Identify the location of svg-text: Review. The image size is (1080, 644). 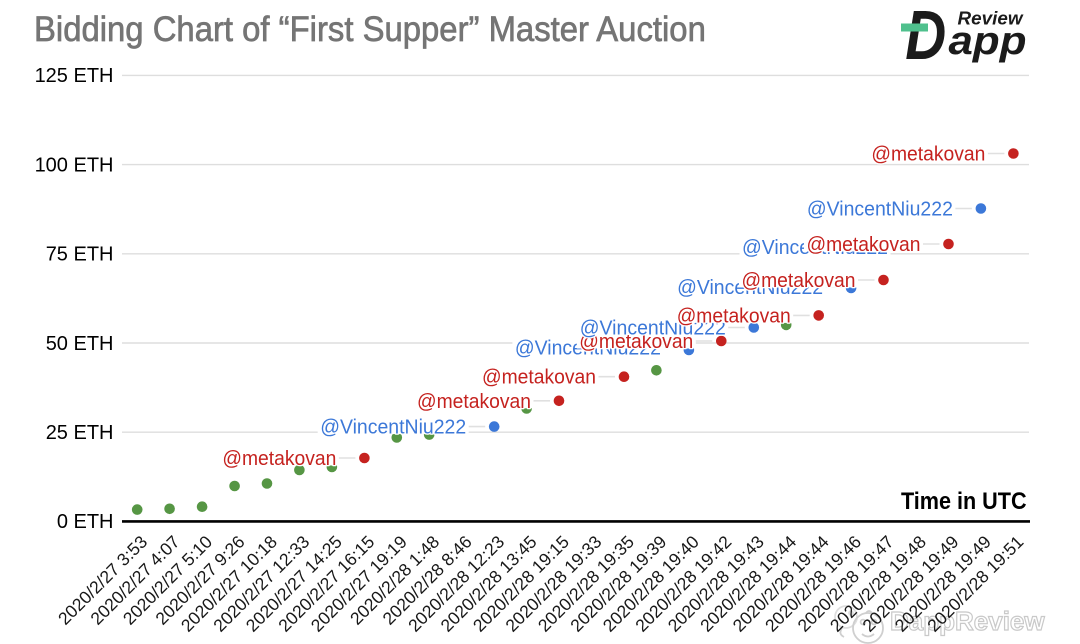
(991, 19).